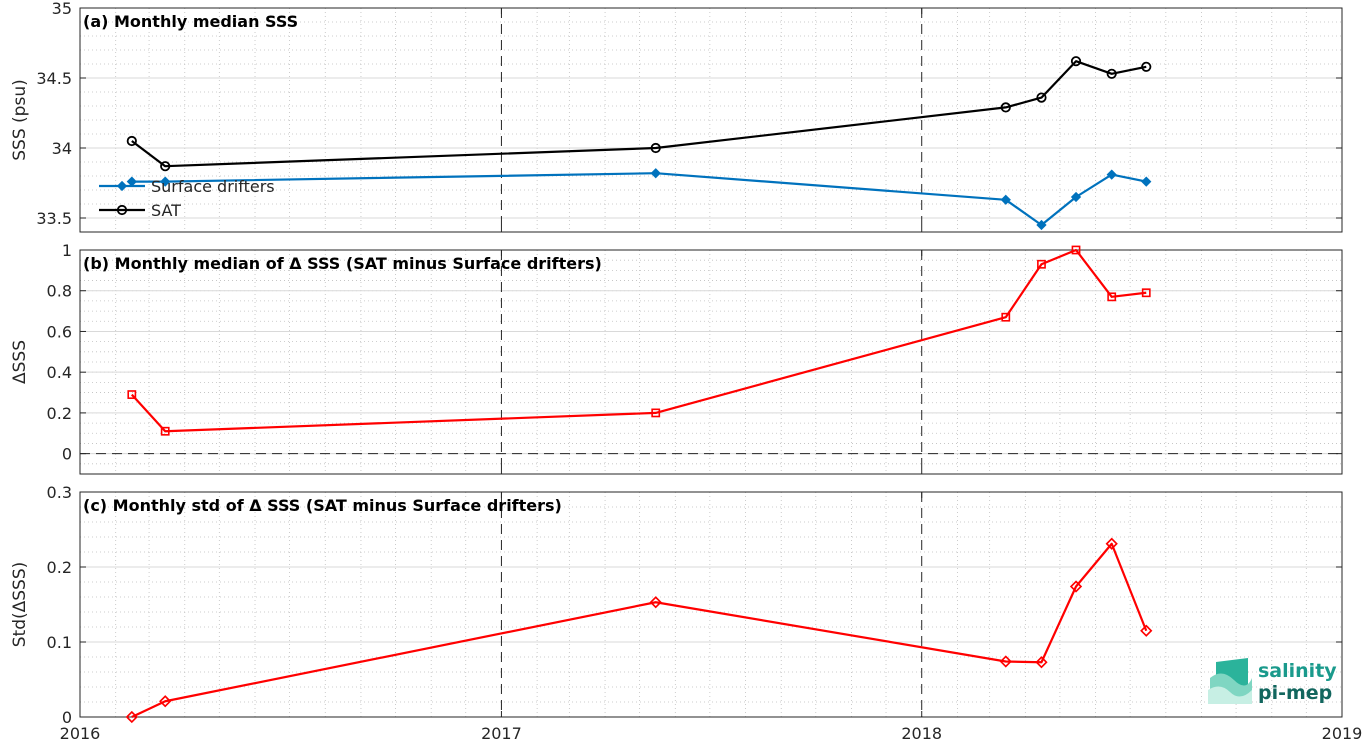 Image resolution: width=1368 pixels, height=745 pixels. Describe the element at coordinates (1295, 693) in the screenshot. I see `logo-text-line2: pi-mep` at that location.